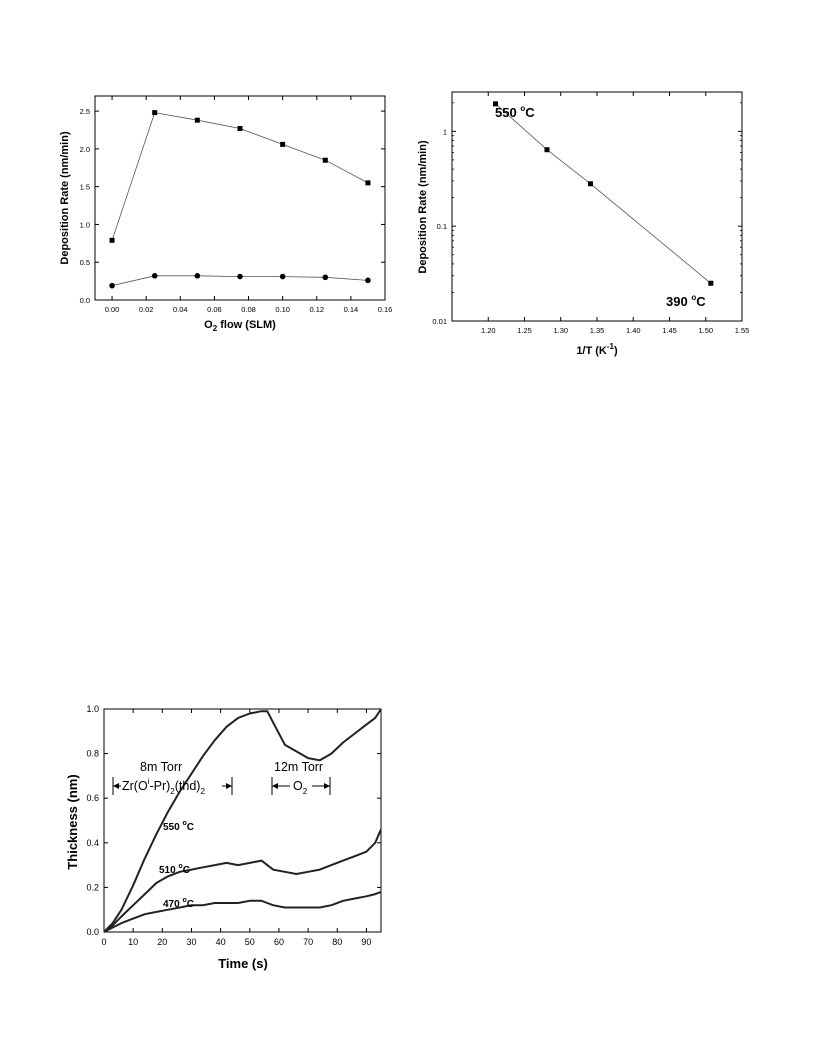  What do you see at coordinates (240, 326) in the screenshot?
I see `chart1-xlabel: O2 flow (SLM)` at bounding box center [240, 326].